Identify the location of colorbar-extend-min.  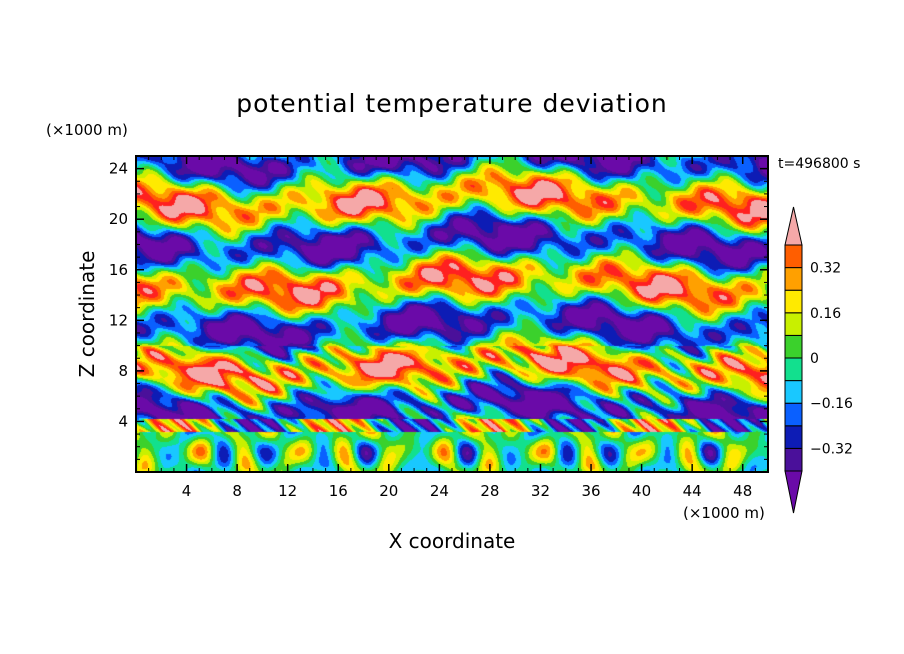
(793, 492).